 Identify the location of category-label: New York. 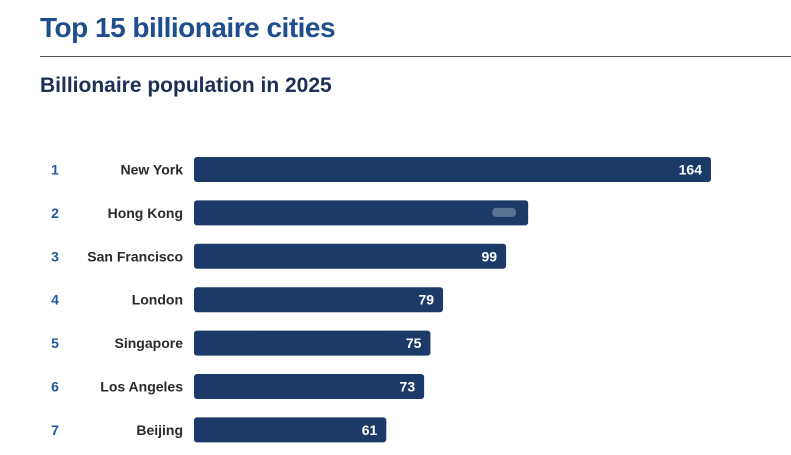
(151, 170).